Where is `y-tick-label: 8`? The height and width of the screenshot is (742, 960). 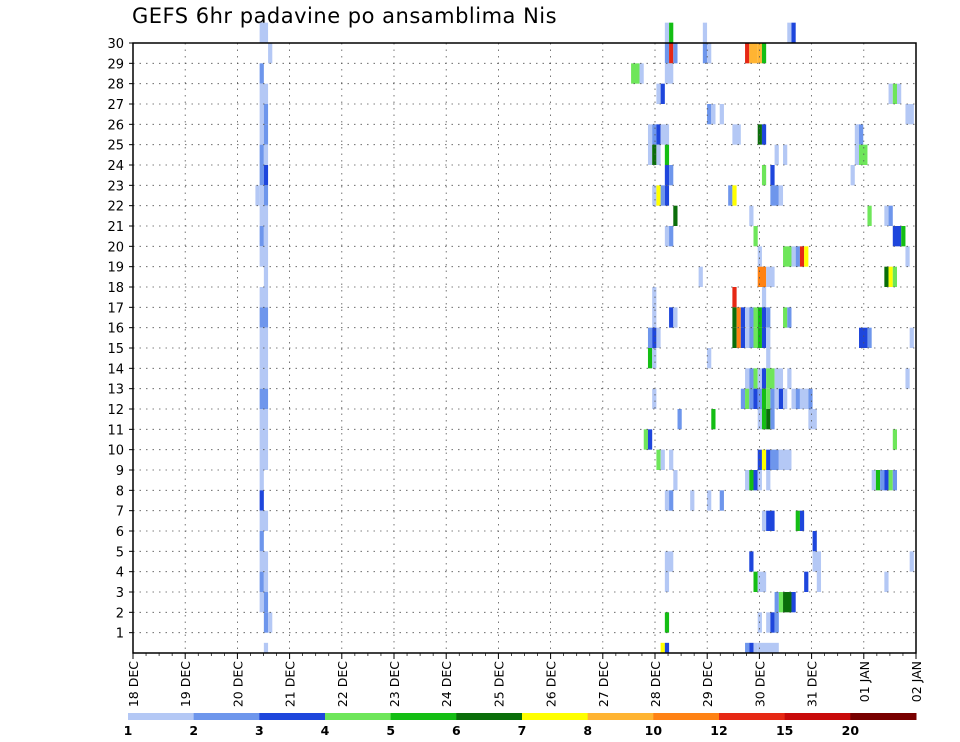 y-tick-label: 8 is located at coordinates (120, 491).